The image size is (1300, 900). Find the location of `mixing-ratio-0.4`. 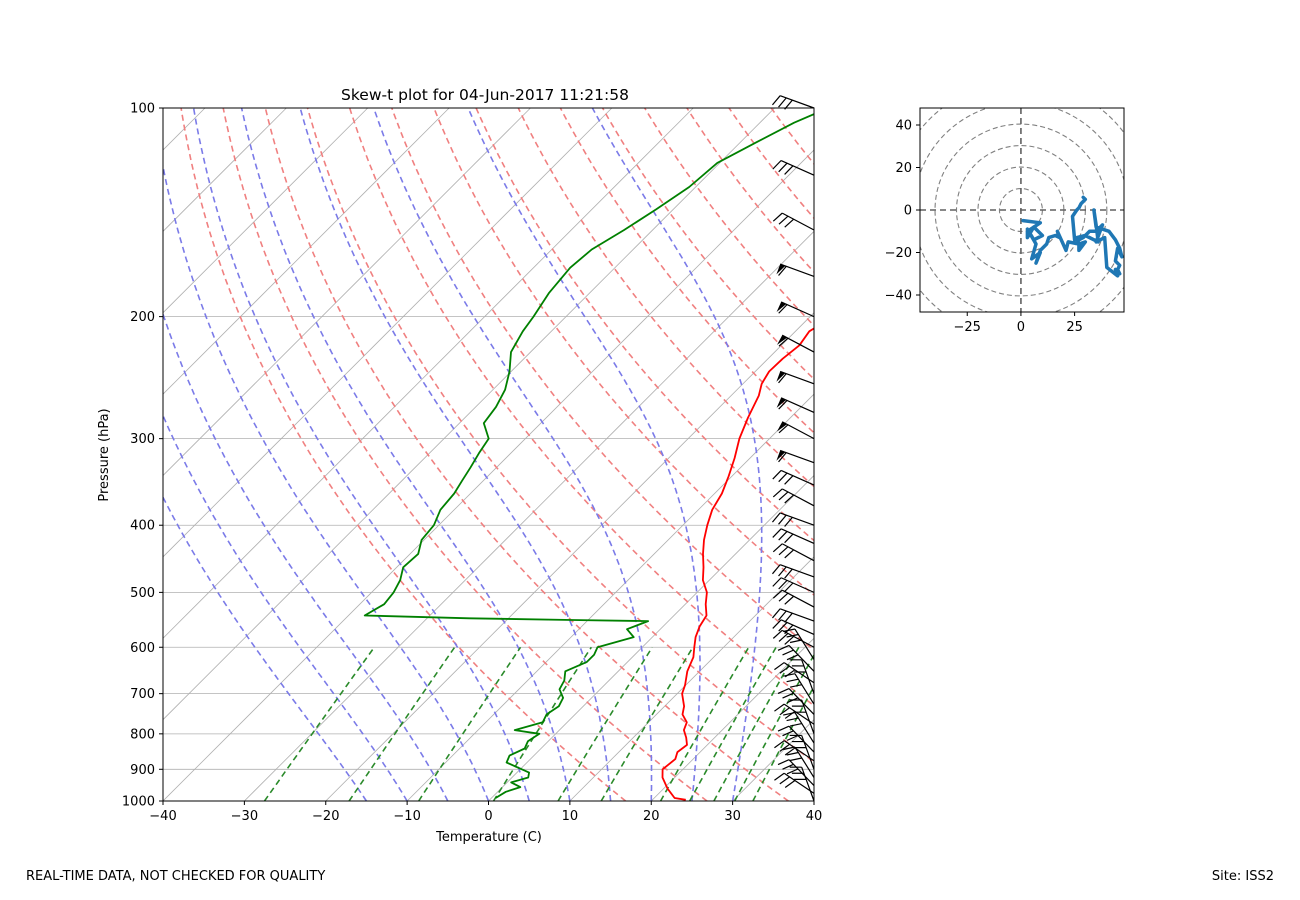

mixing-ratio-0.4 is located at coordinates (319, 723).